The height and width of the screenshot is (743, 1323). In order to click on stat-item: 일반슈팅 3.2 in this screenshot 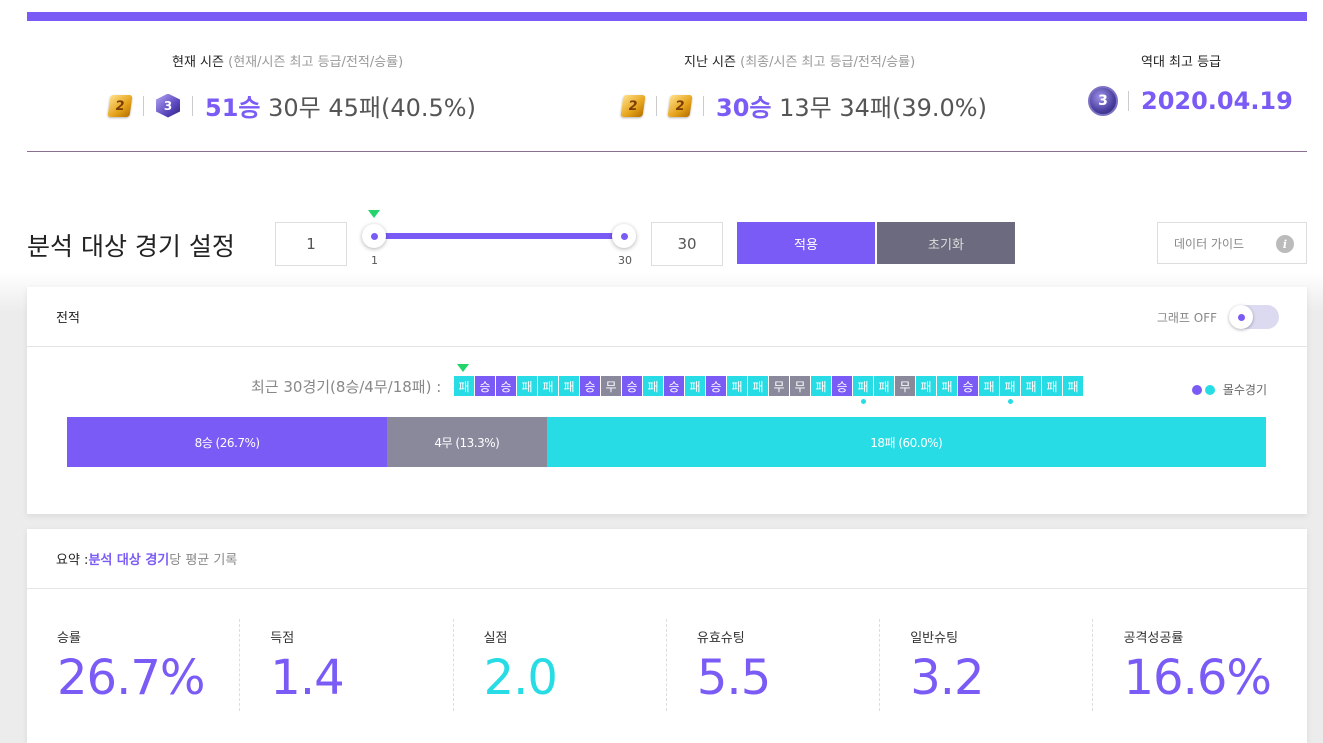, I will do `click(987, 665)`.